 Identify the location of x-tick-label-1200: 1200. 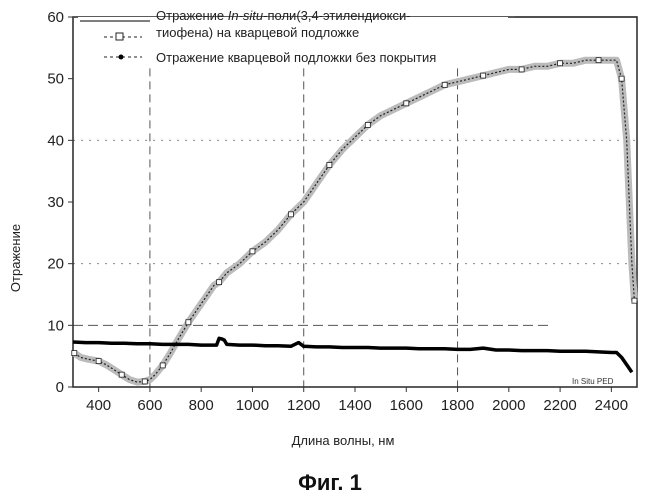
(303, 405).